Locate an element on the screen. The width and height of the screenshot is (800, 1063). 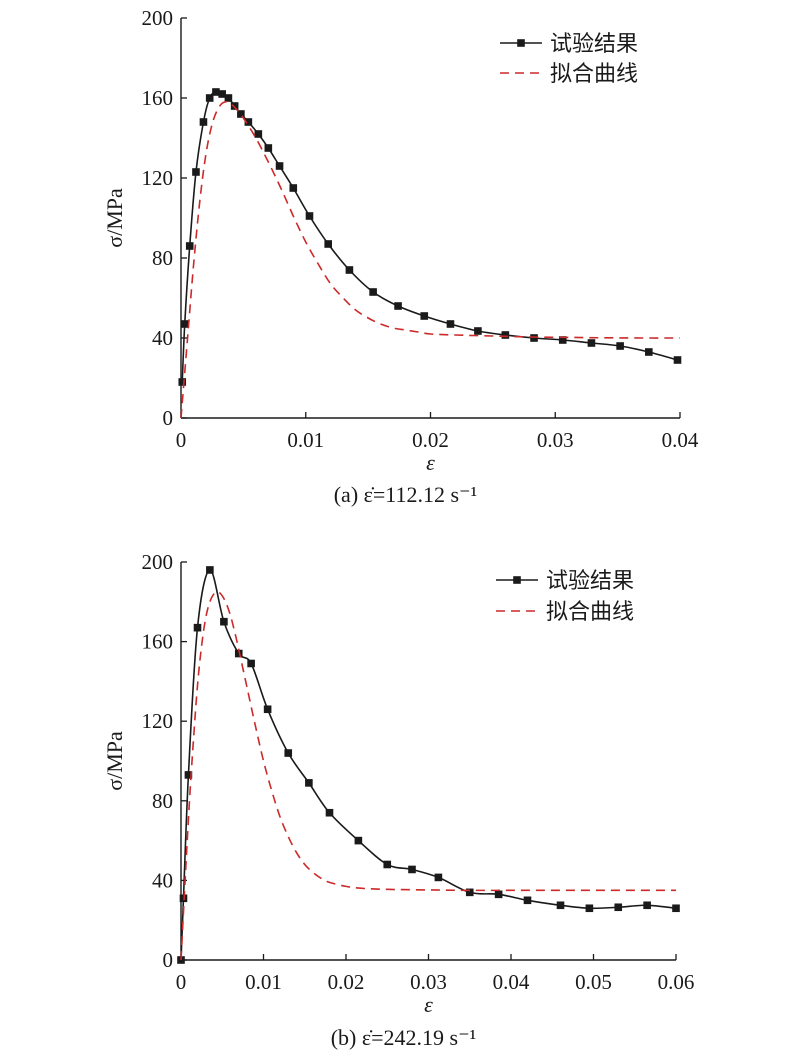
chart-caption: (b) ε̇=242.19 s⁻¹ is located at coordinates (404, 1037).